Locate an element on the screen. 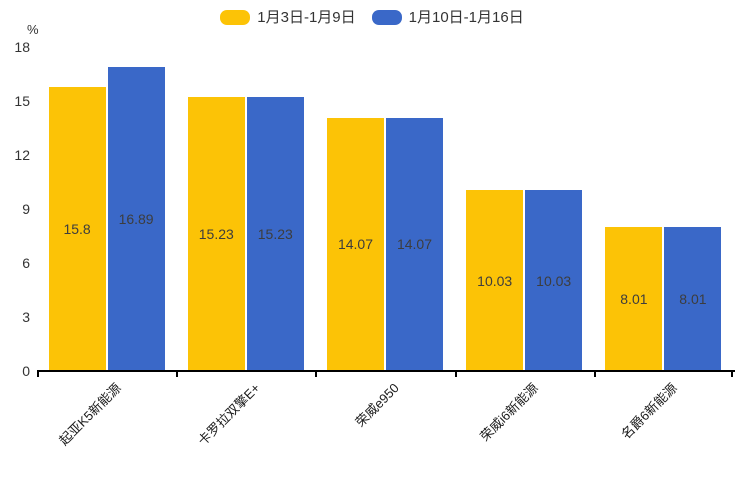 The image size is (744, 496). category-label: 荣威i6新能源 is located at coordinates (509, 412).